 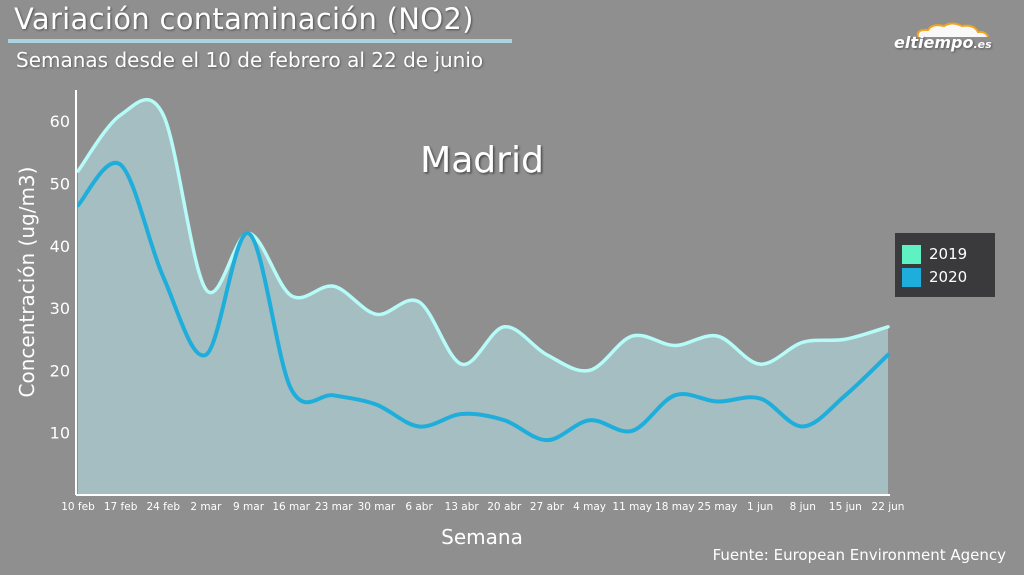 I want to click on x-tick-label: 9 mar, so click(x=249, y=507).